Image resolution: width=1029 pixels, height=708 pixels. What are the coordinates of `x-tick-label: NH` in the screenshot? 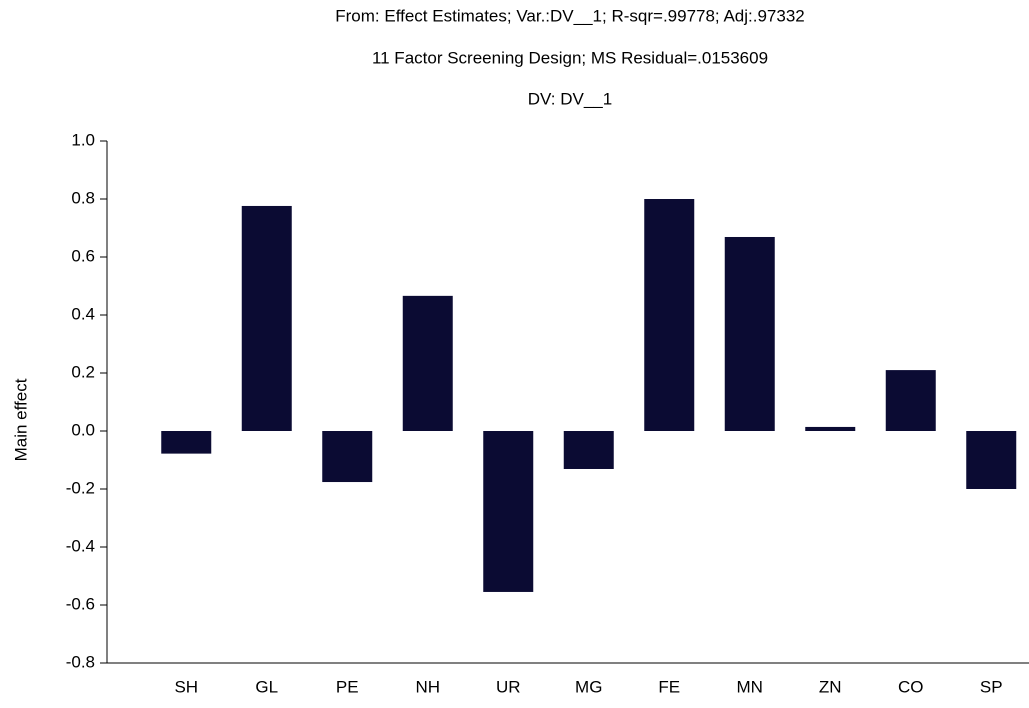 It's located at (427, 686).